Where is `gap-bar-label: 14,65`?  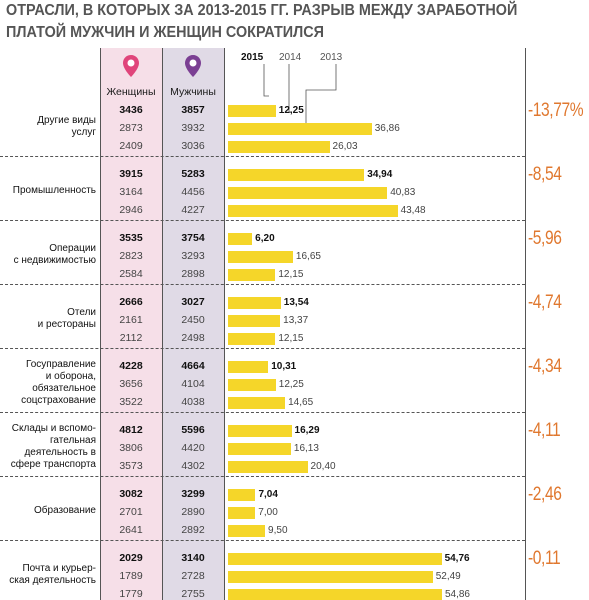 gap-bar-label: 14,65 is located at coordinates (301, 402).